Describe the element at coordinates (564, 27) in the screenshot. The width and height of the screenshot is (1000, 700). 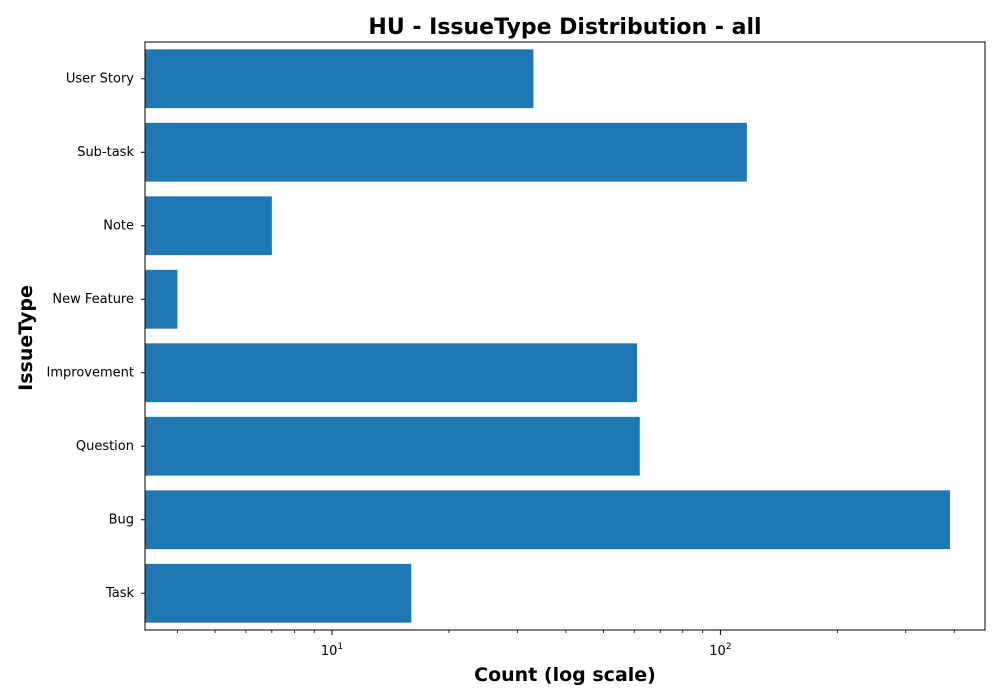
I see `chart-title: HU - IssueType Distribution - all` at that location.